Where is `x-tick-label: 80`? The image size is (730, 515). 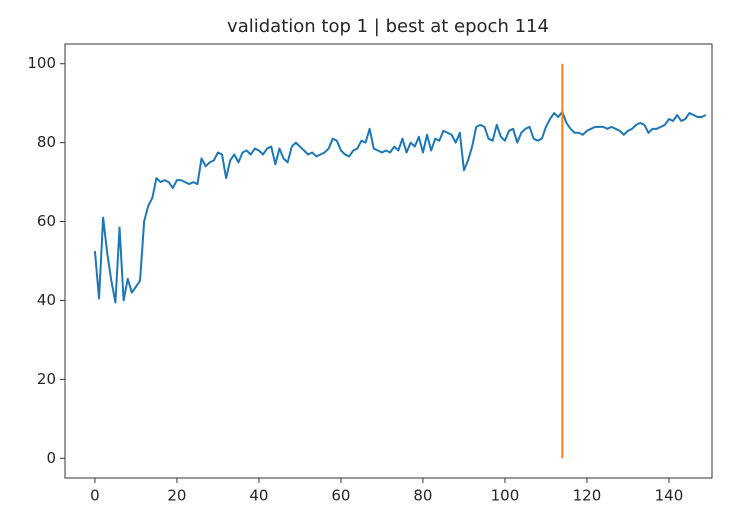 x-tick-label: 80 is located at coordinates (422, 496).